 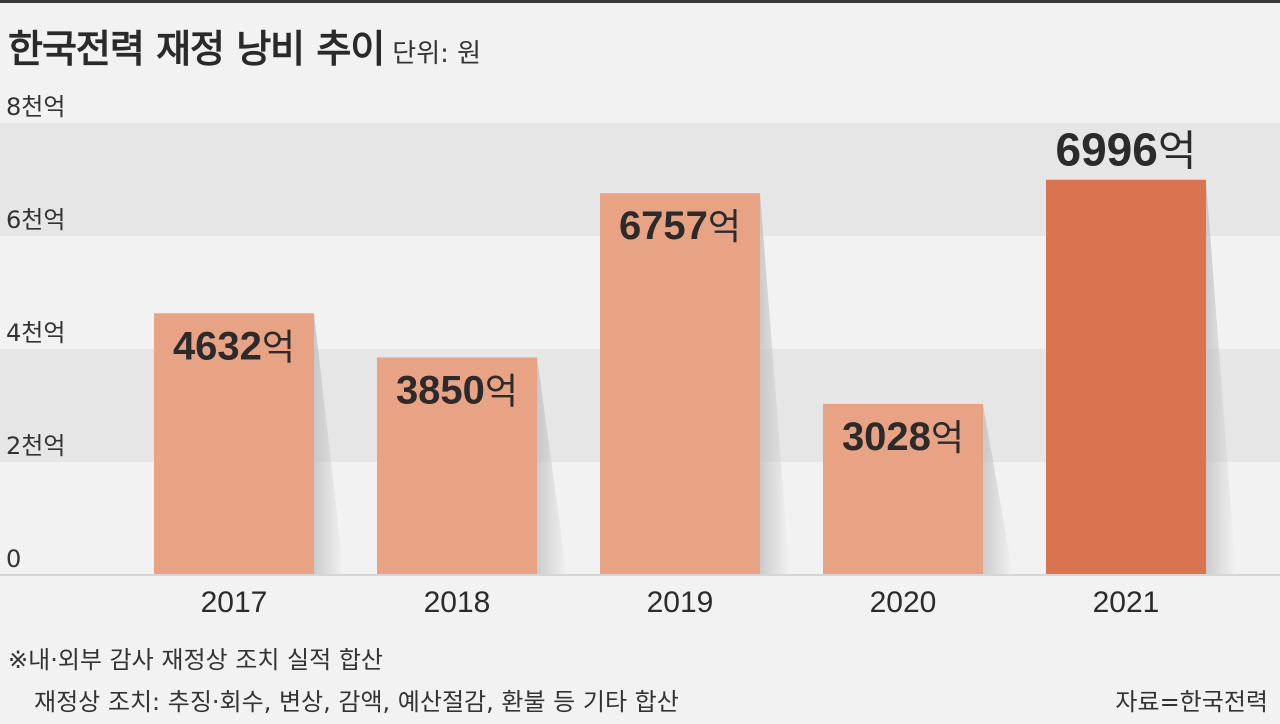 I want to click on x-tick-label: 2018, so click(x=457, y=602).